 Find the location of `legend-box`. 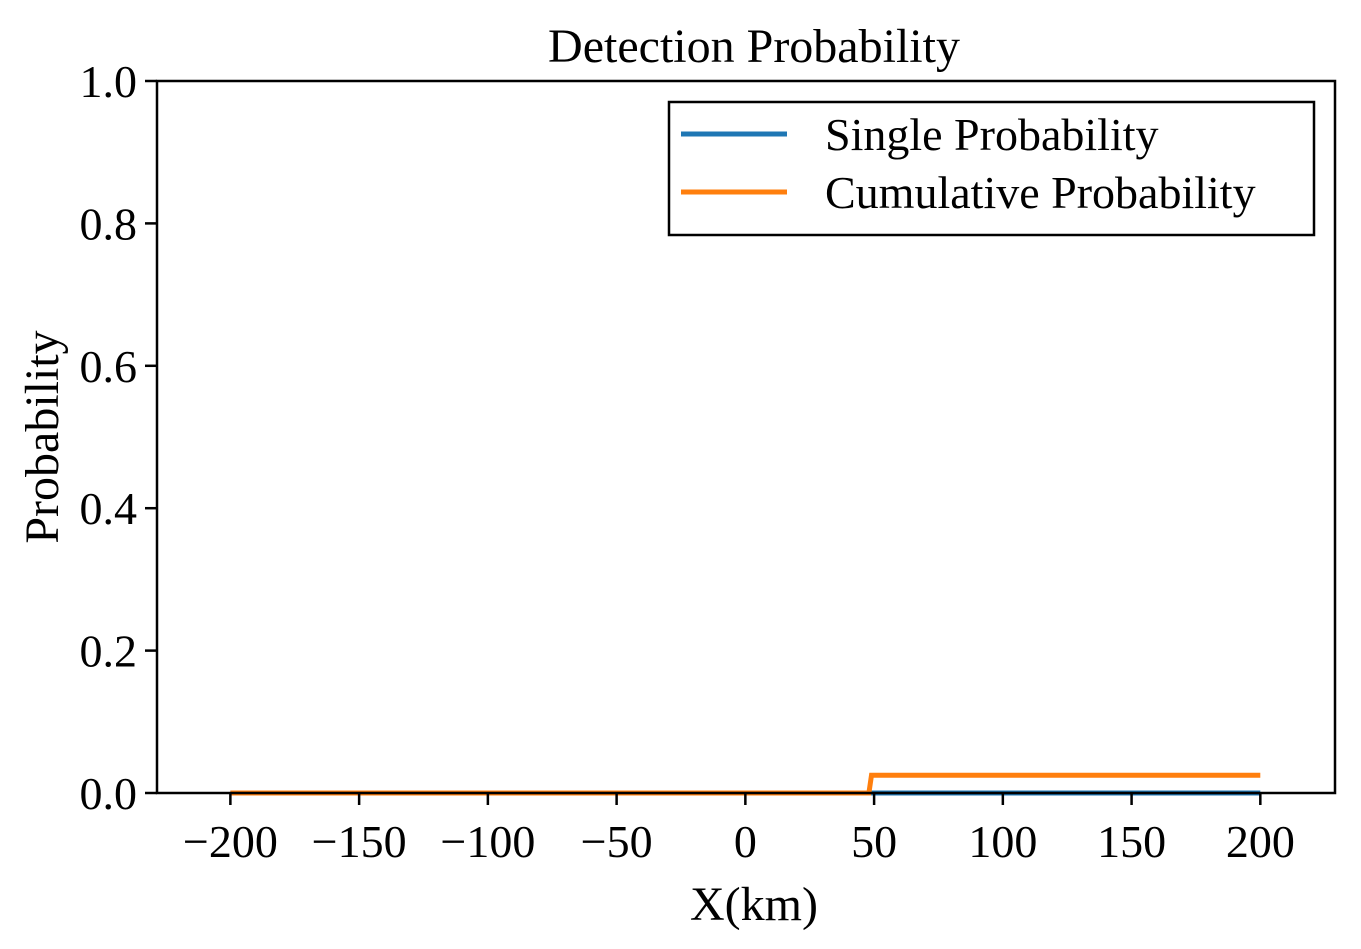

legend-box is located at coordinates (991, 168).